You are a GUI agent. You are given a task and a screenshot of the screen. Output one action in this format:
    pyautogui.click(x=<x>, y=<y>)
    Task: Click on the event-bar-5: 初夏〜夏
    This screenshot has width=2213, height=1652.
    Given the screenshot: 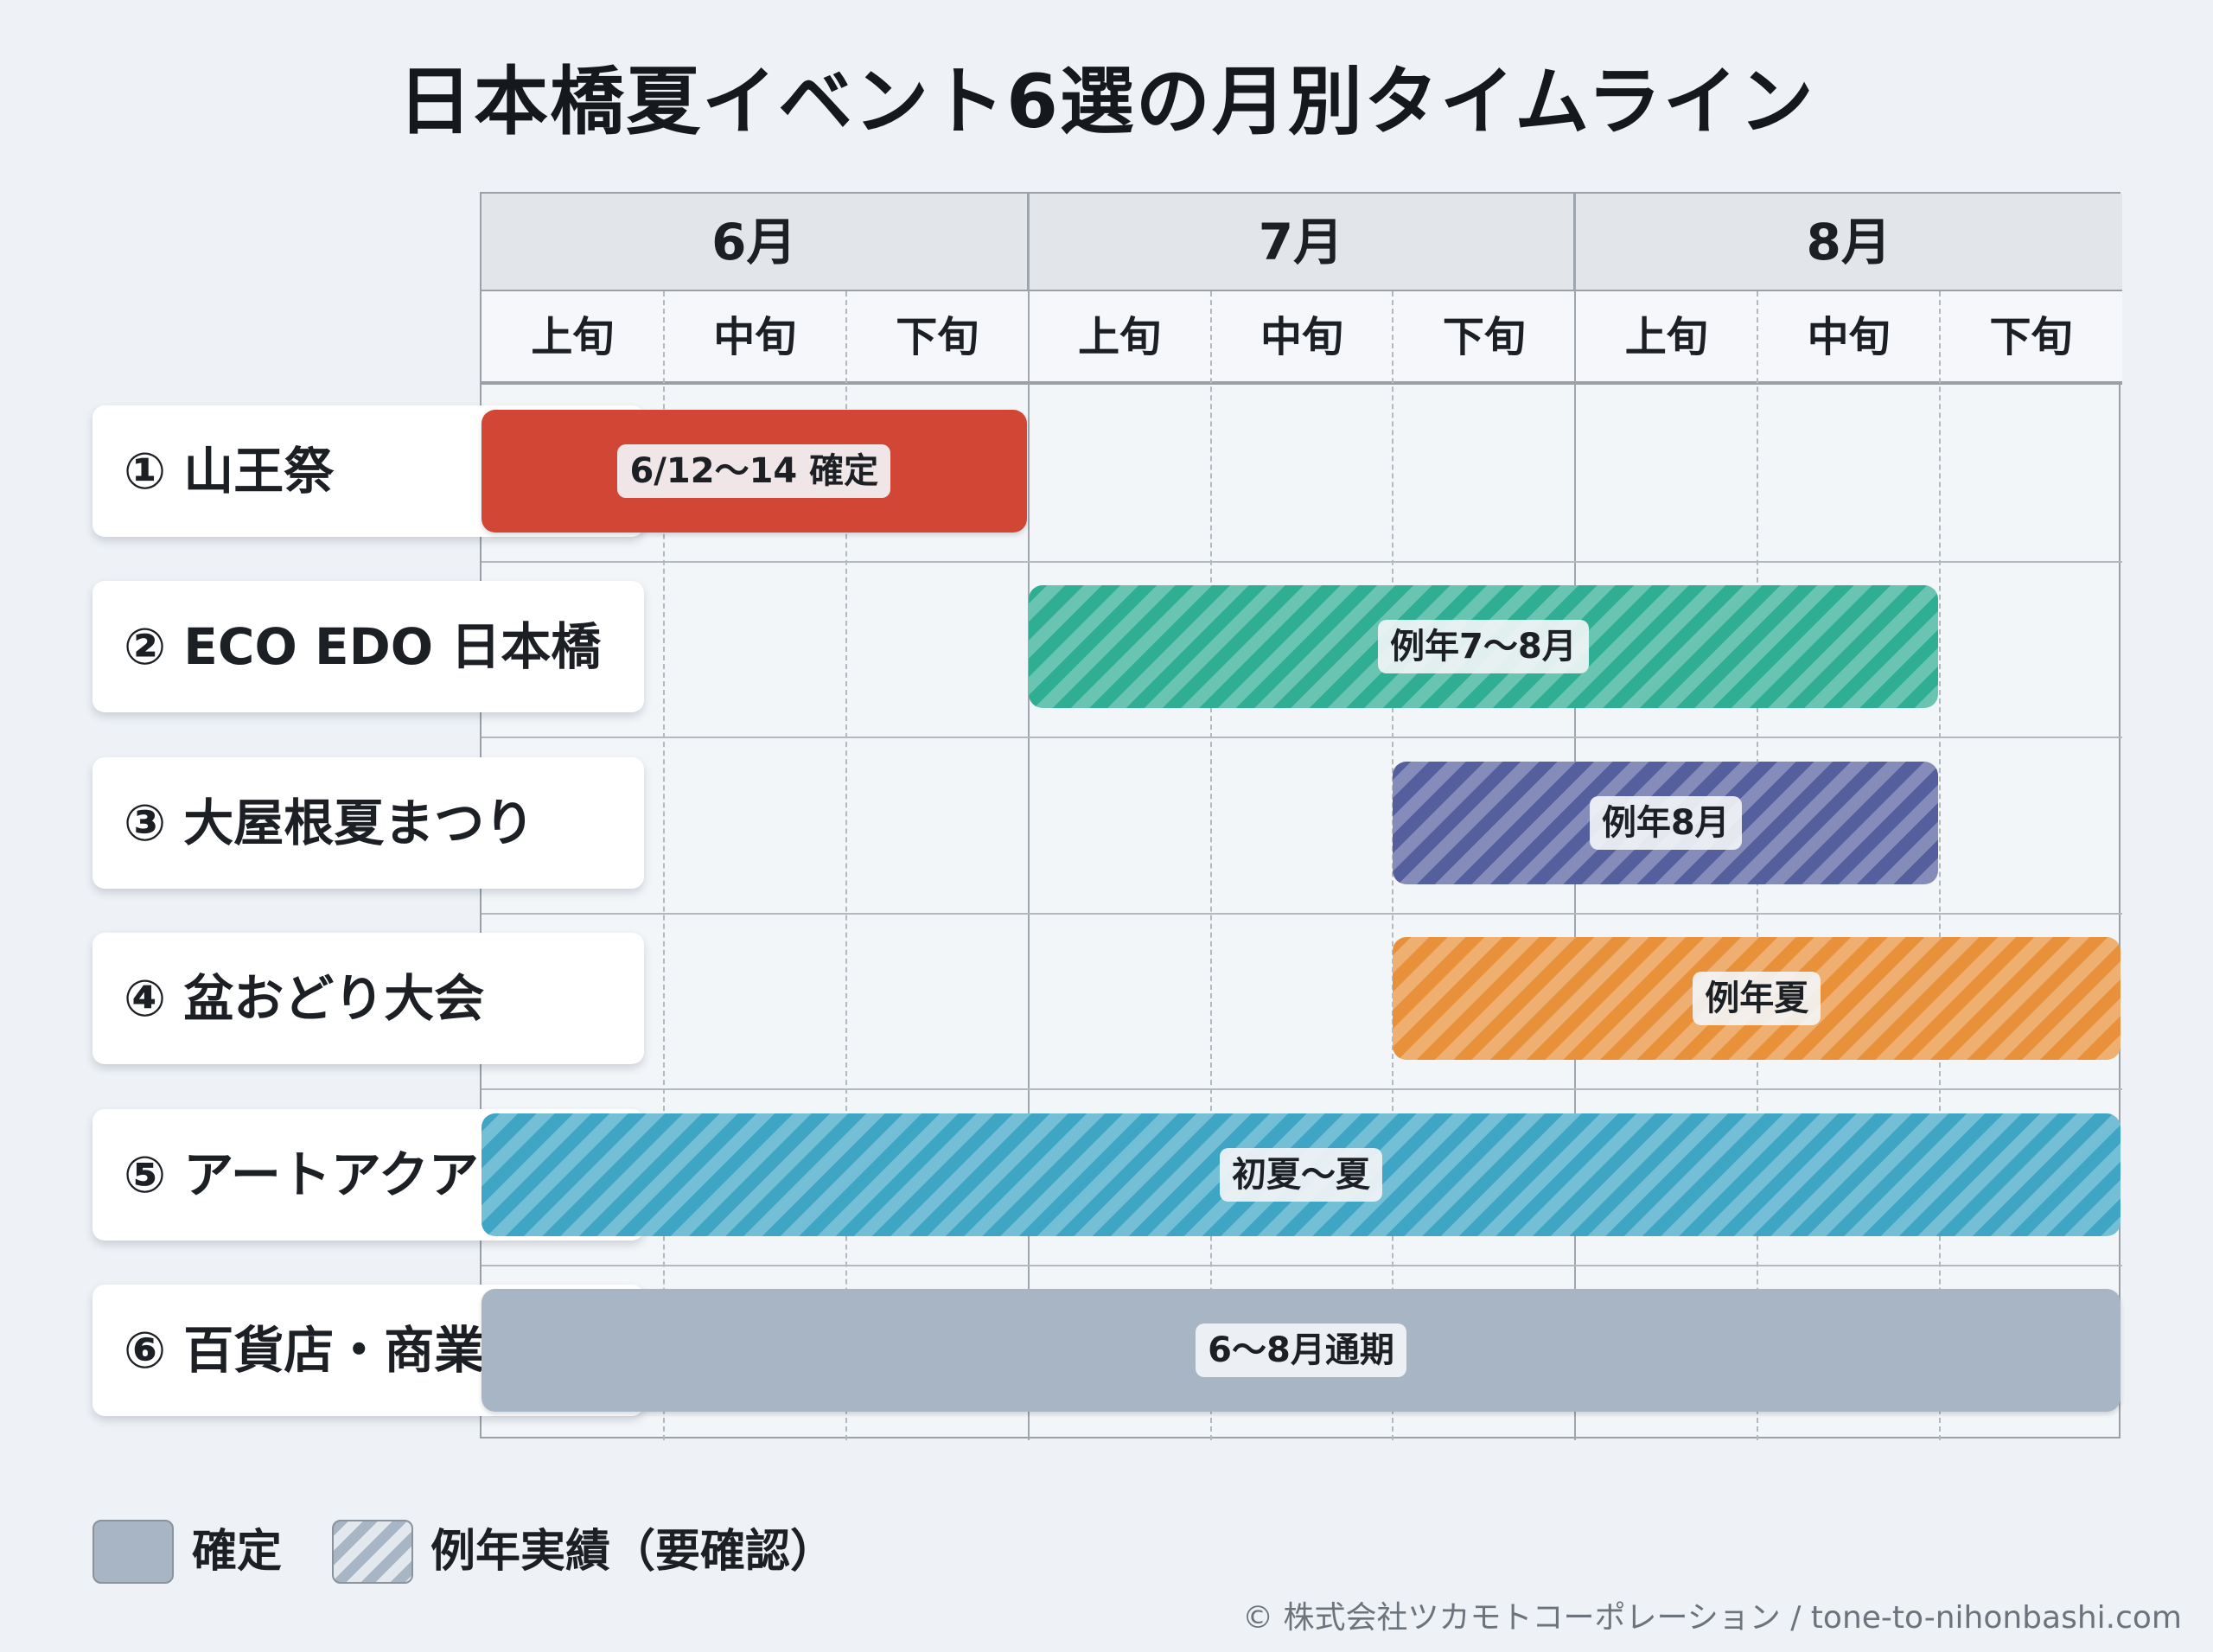 What is the action you would take?
    pyautogui.click(x=1301, y=1174)
    